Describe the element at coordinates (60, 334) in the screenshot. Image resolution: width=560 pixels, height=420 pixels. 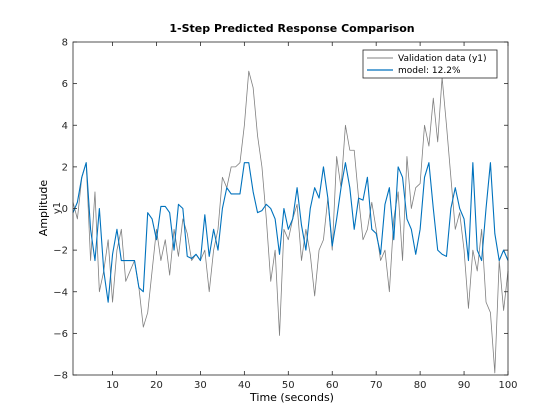
I see `y-tick-label: −6` at that location.